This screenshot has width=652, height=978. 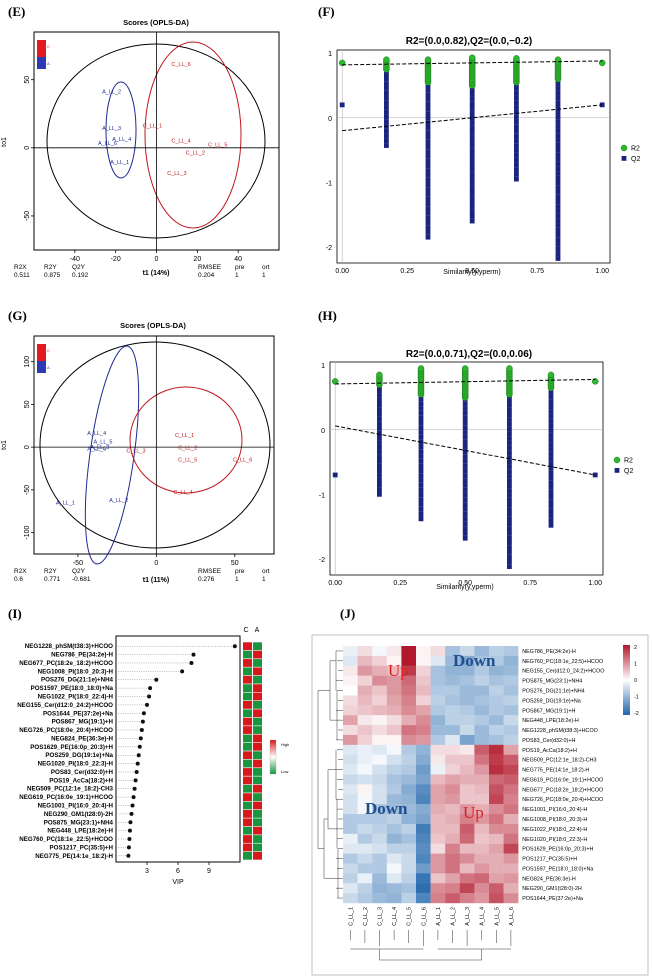 I want to click on heatmap-col-label: A_LL_5, so click(x=497, y=916).